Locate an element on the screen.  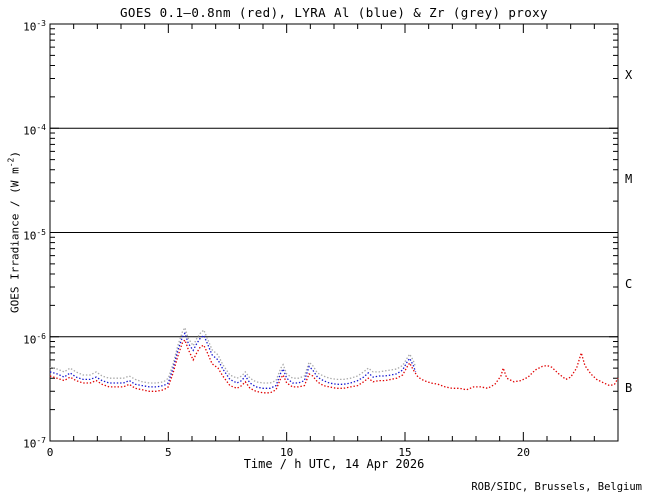
credit-text: ROB/SIDC, Brussels, Belgium is located at coordinates (556, 487).